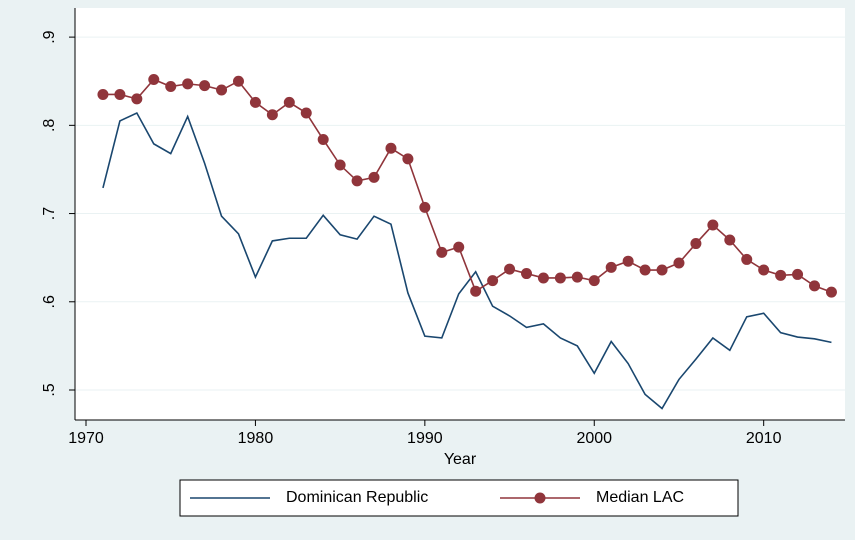 The width and height of the screenshot is (855, 540). Describe the element at coordinates (640, 497) in the screenshot. I see `legend-label: Median LAC` at that location.